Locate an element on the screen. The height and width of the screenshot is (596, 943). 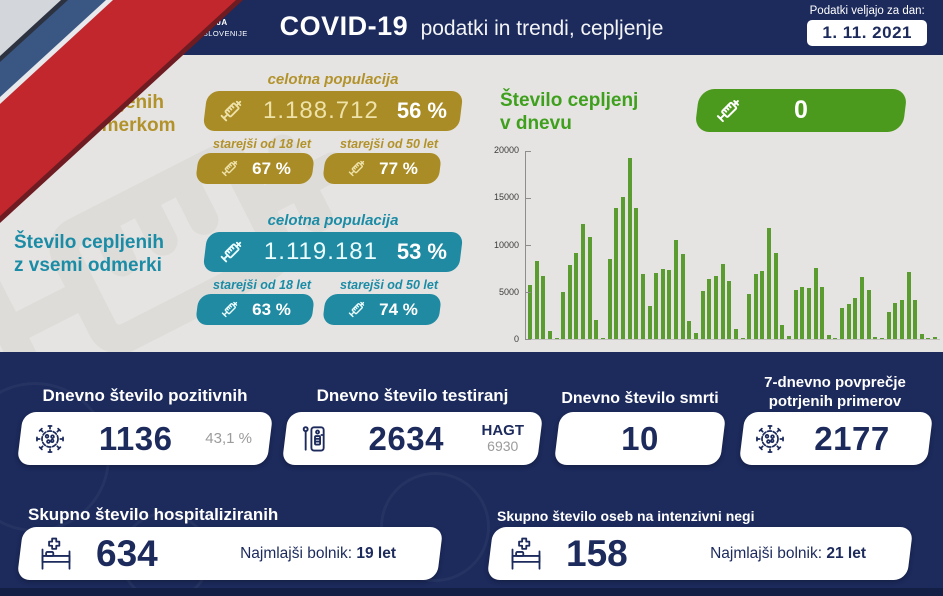
all-doses-population-label: celotna populacija is located at coordinates (333, 220).